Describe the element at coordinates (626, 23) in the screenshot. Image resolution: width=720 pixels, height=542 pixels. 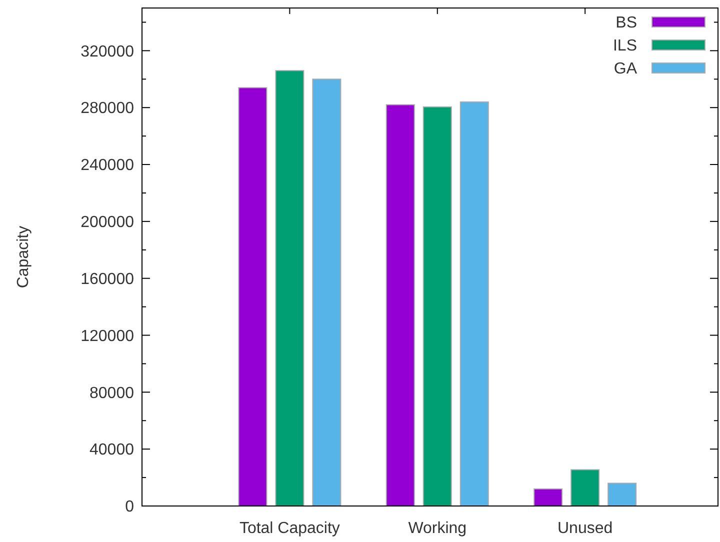
I see `legend-label: BS` at that location.